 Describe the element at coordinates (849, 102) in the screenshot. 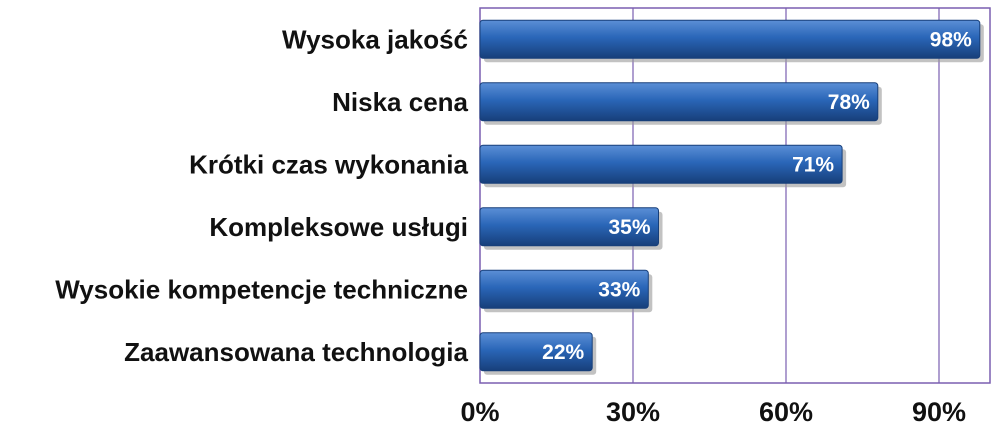

I see `bar-value-label: 78%` at that location.